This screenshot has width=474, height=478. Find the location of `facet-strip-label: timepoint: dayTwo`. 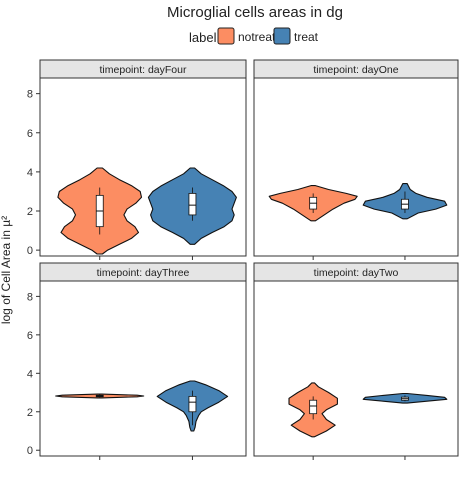

facet-strip-label: timepoint: dayTwo is located at coordinates (356, 273).